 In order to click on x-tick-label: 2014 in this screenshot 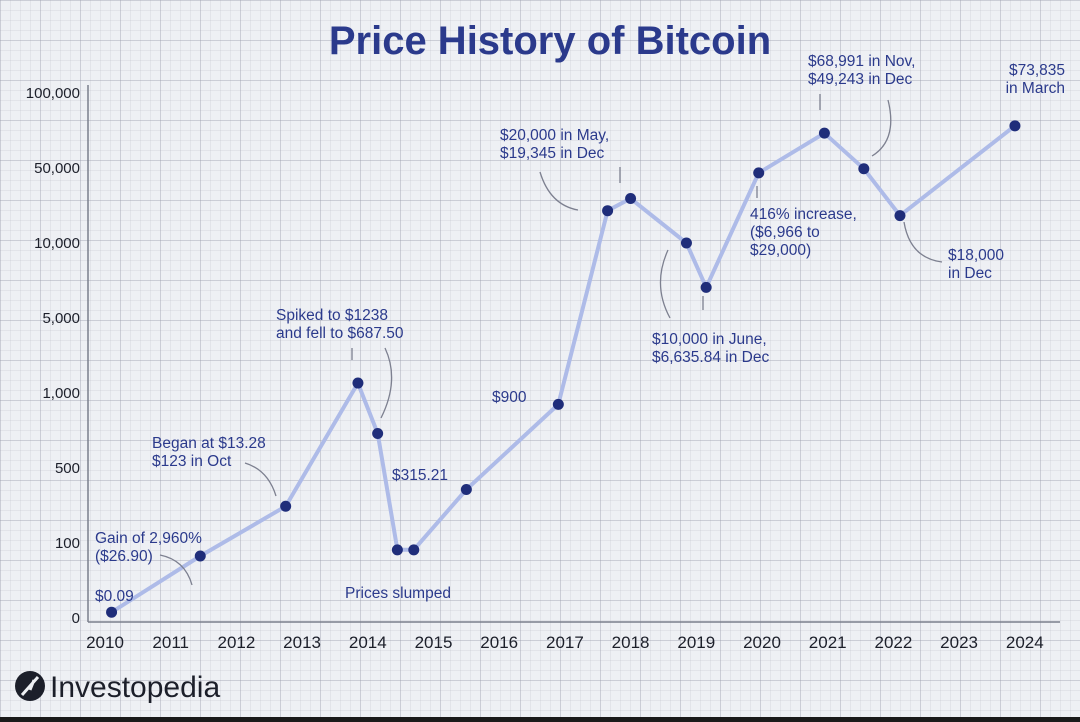, I will do `click(368, 642)`.